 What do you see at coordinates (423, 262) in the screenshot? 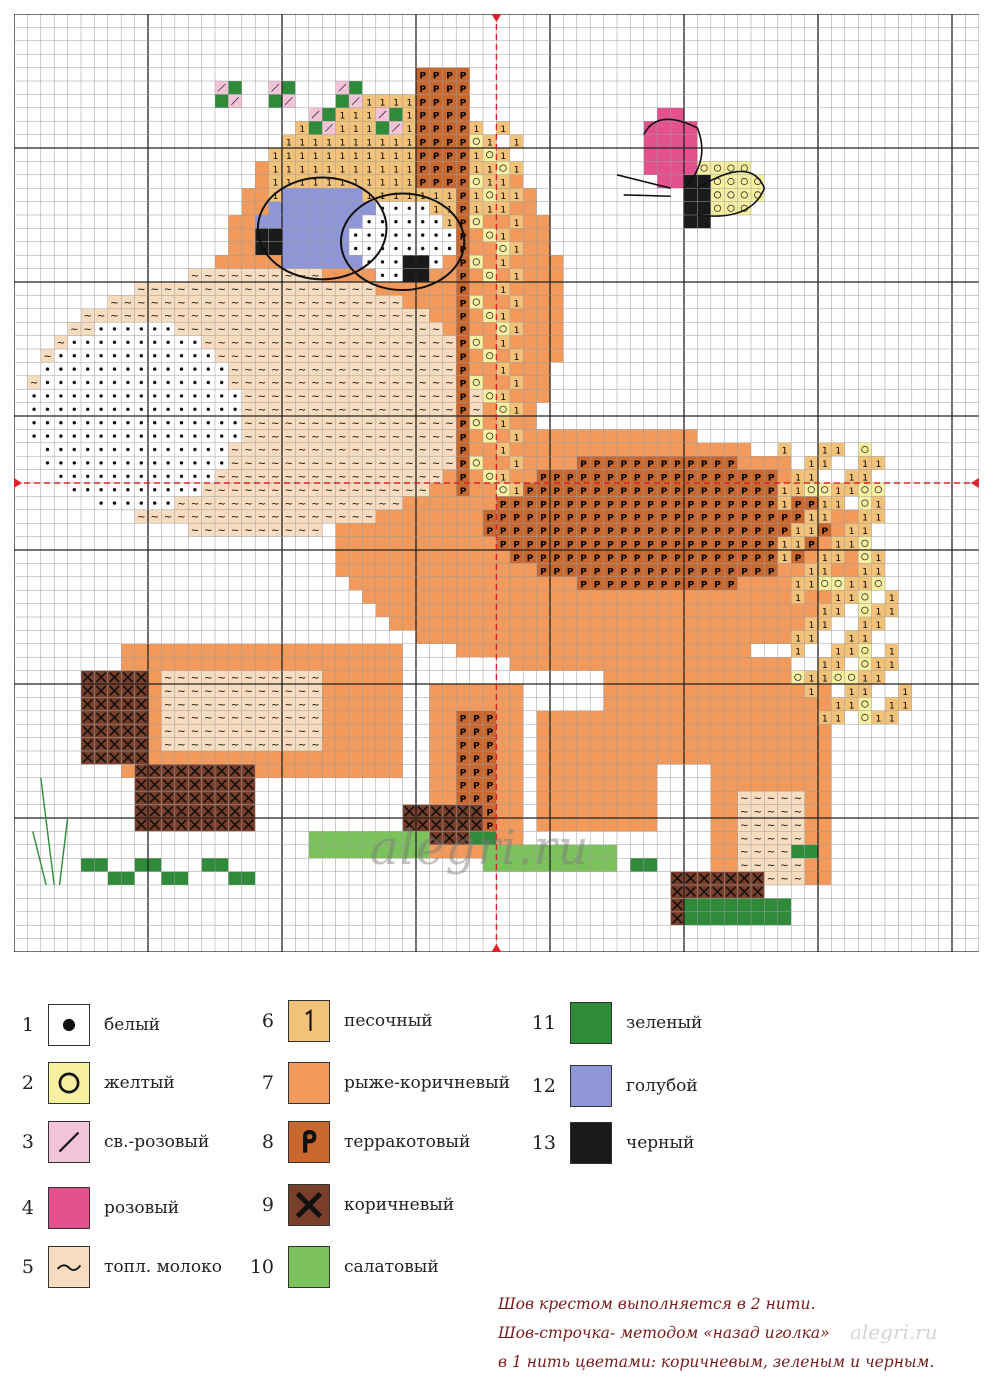
I see `stitch-cell-black` at bounding box center [423, 262].